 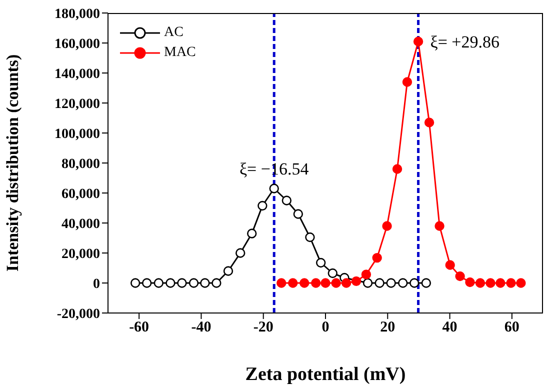 I want to click on y-tick-label: 60,000, so click(x=81, y=194).